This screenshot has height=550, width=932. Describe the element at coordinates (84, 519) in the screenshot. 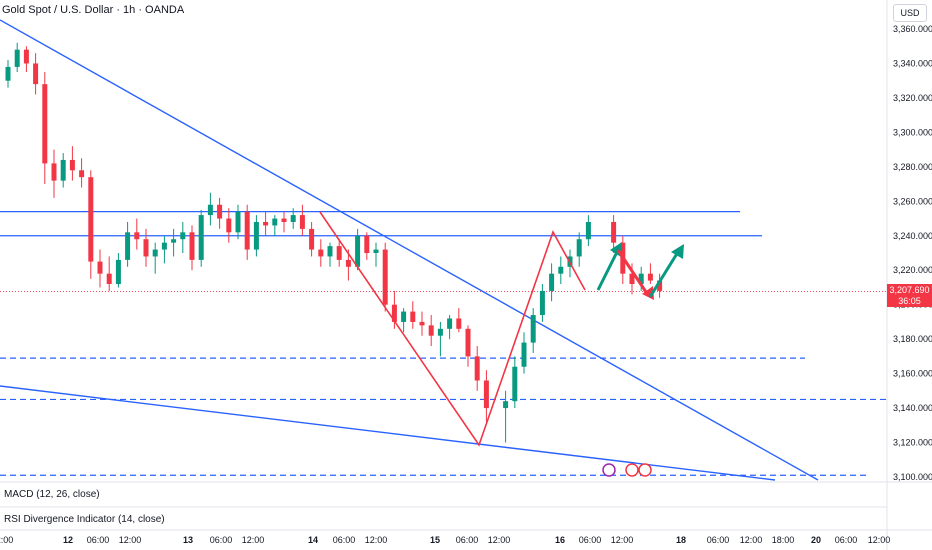

I see `rsi-label: RSI Divergence Indicator (14, close)` at that location.